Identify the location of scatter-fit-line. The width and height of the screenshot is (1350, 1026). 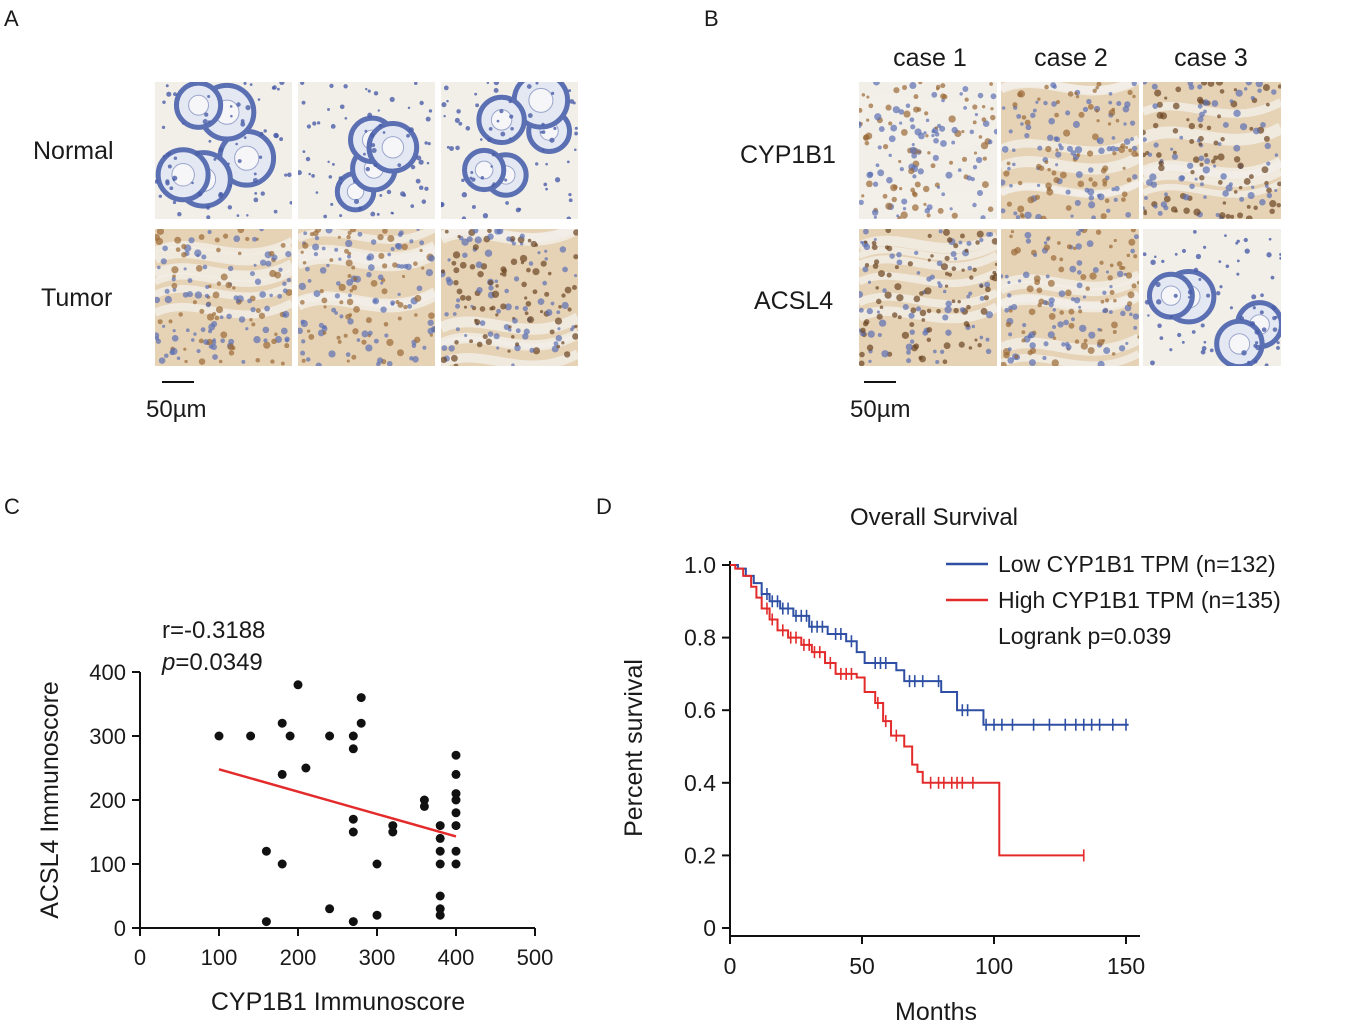
(337, 803).